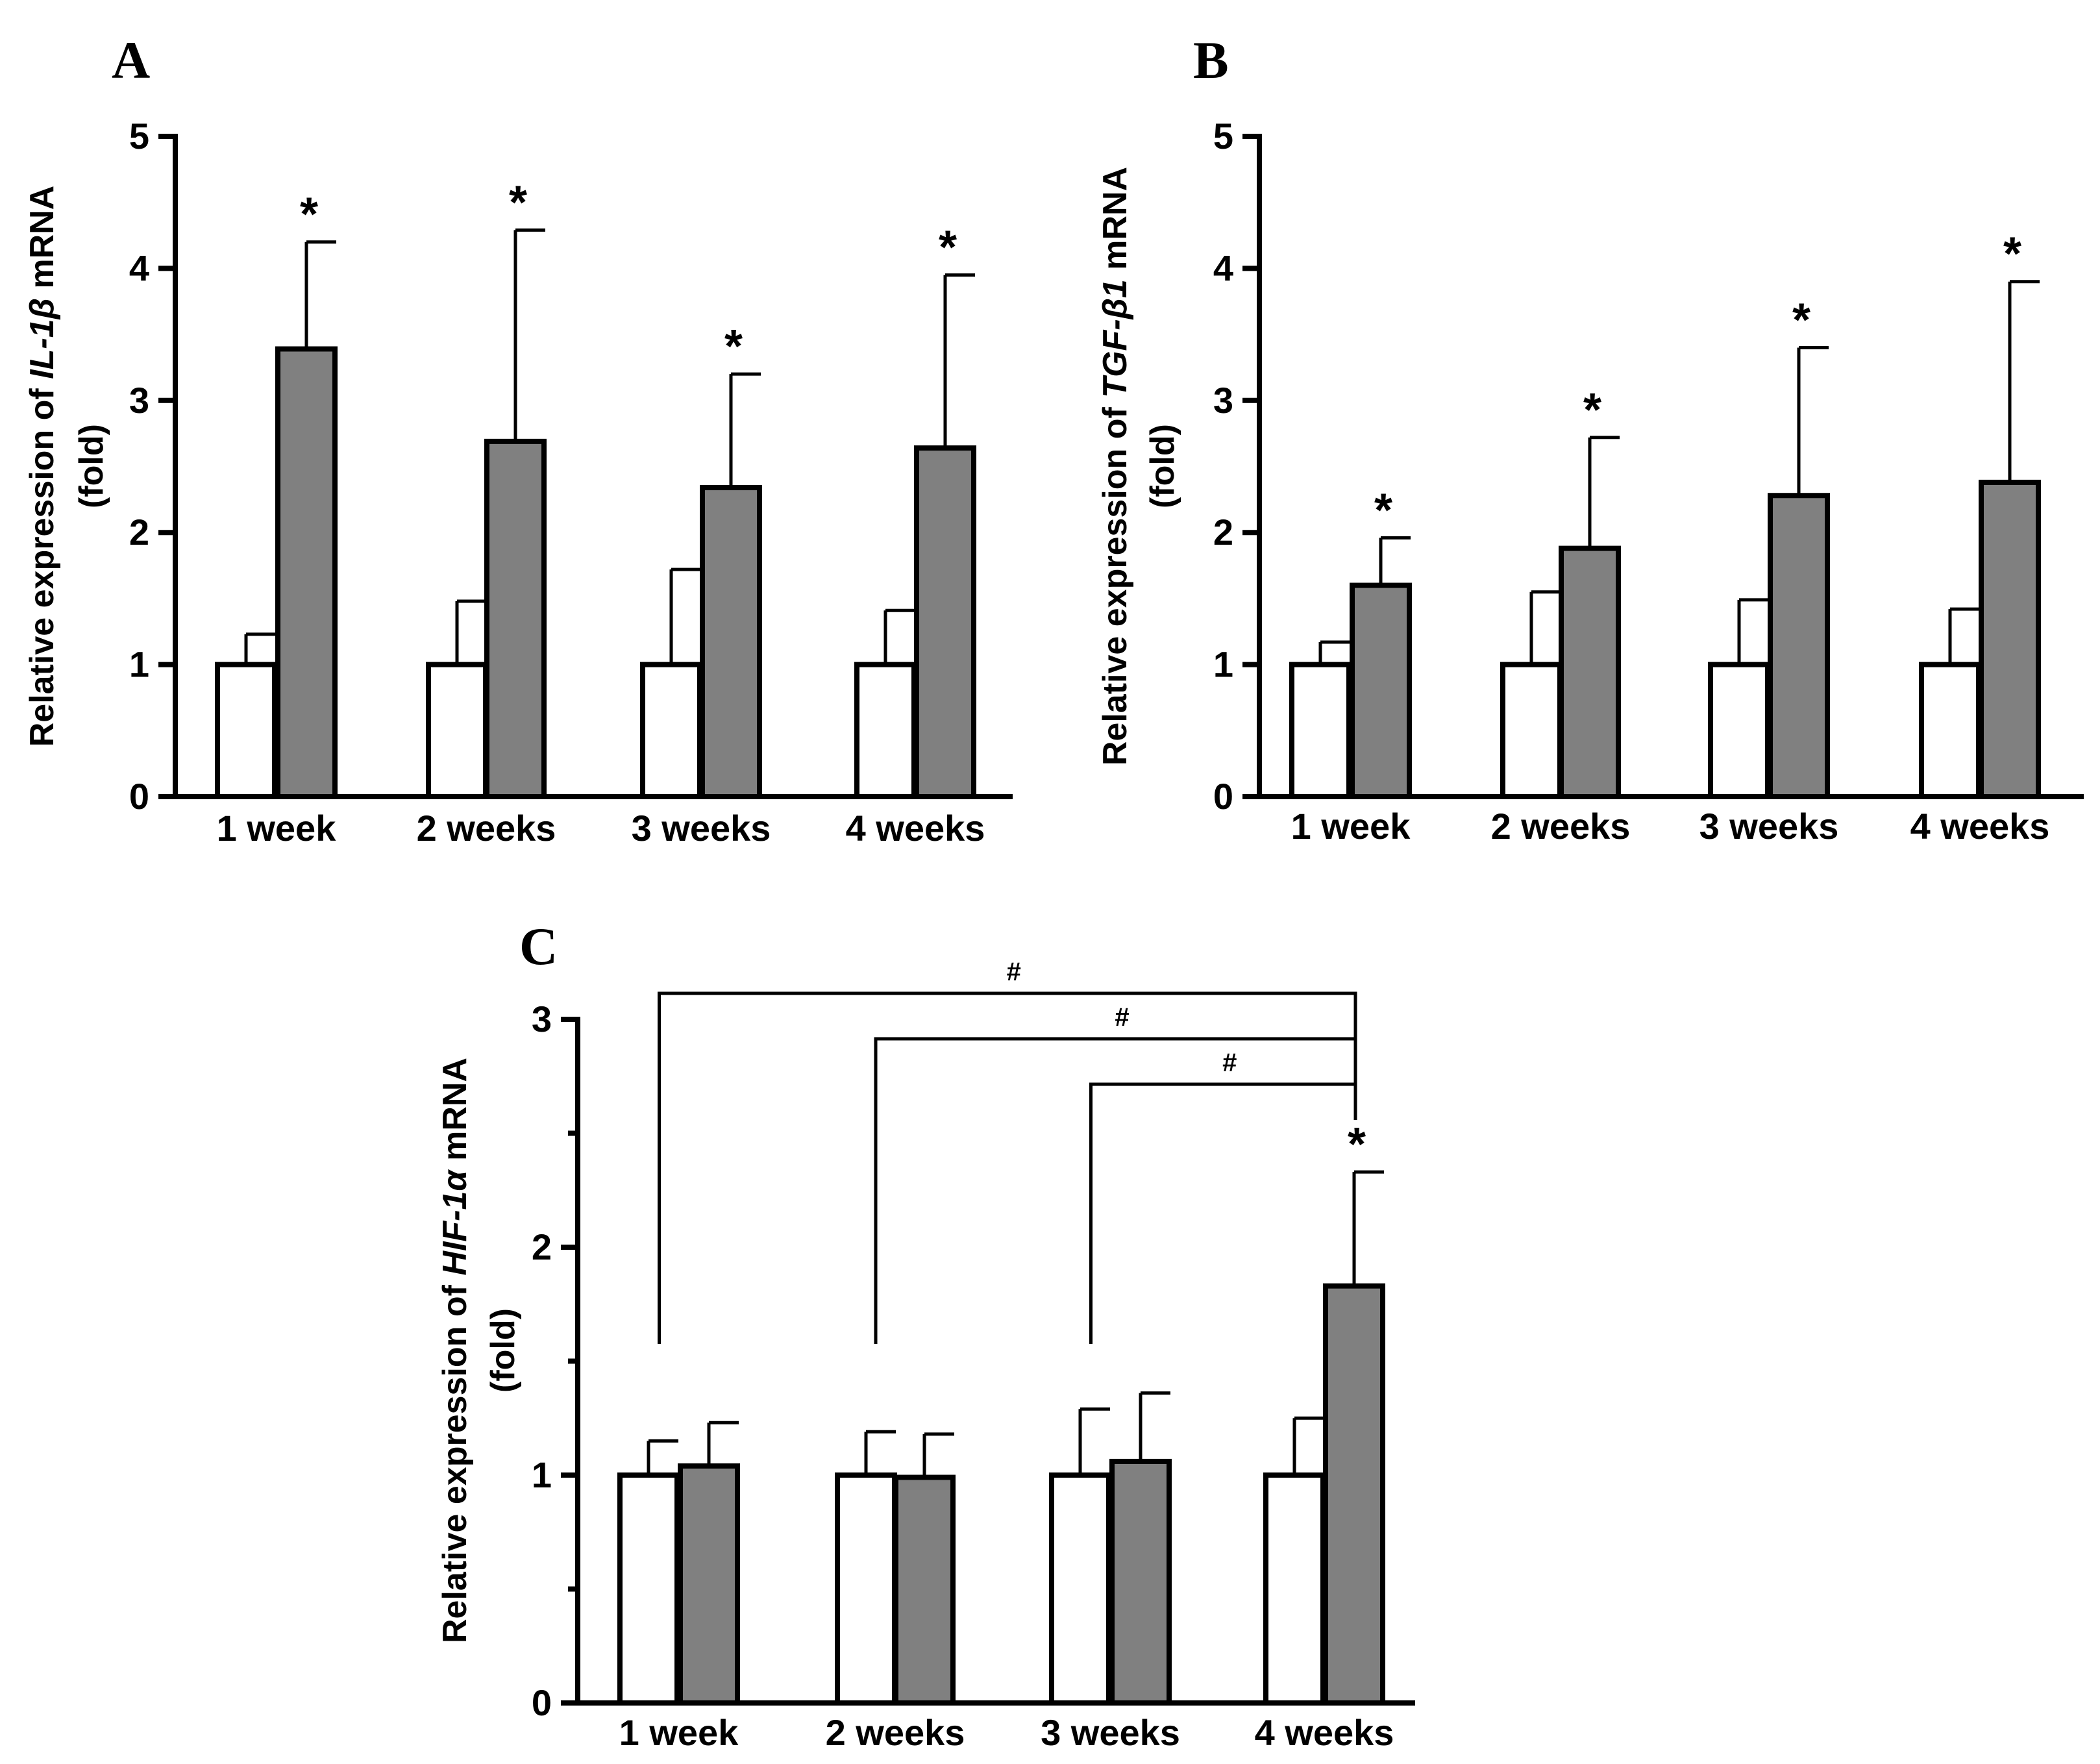 The image size is (2100, 1764). Describe the element at coordinates (455, 1350) in the screenshot. I see `y-axis-label: Relative expression of HIF-1α mRNA` at that location.